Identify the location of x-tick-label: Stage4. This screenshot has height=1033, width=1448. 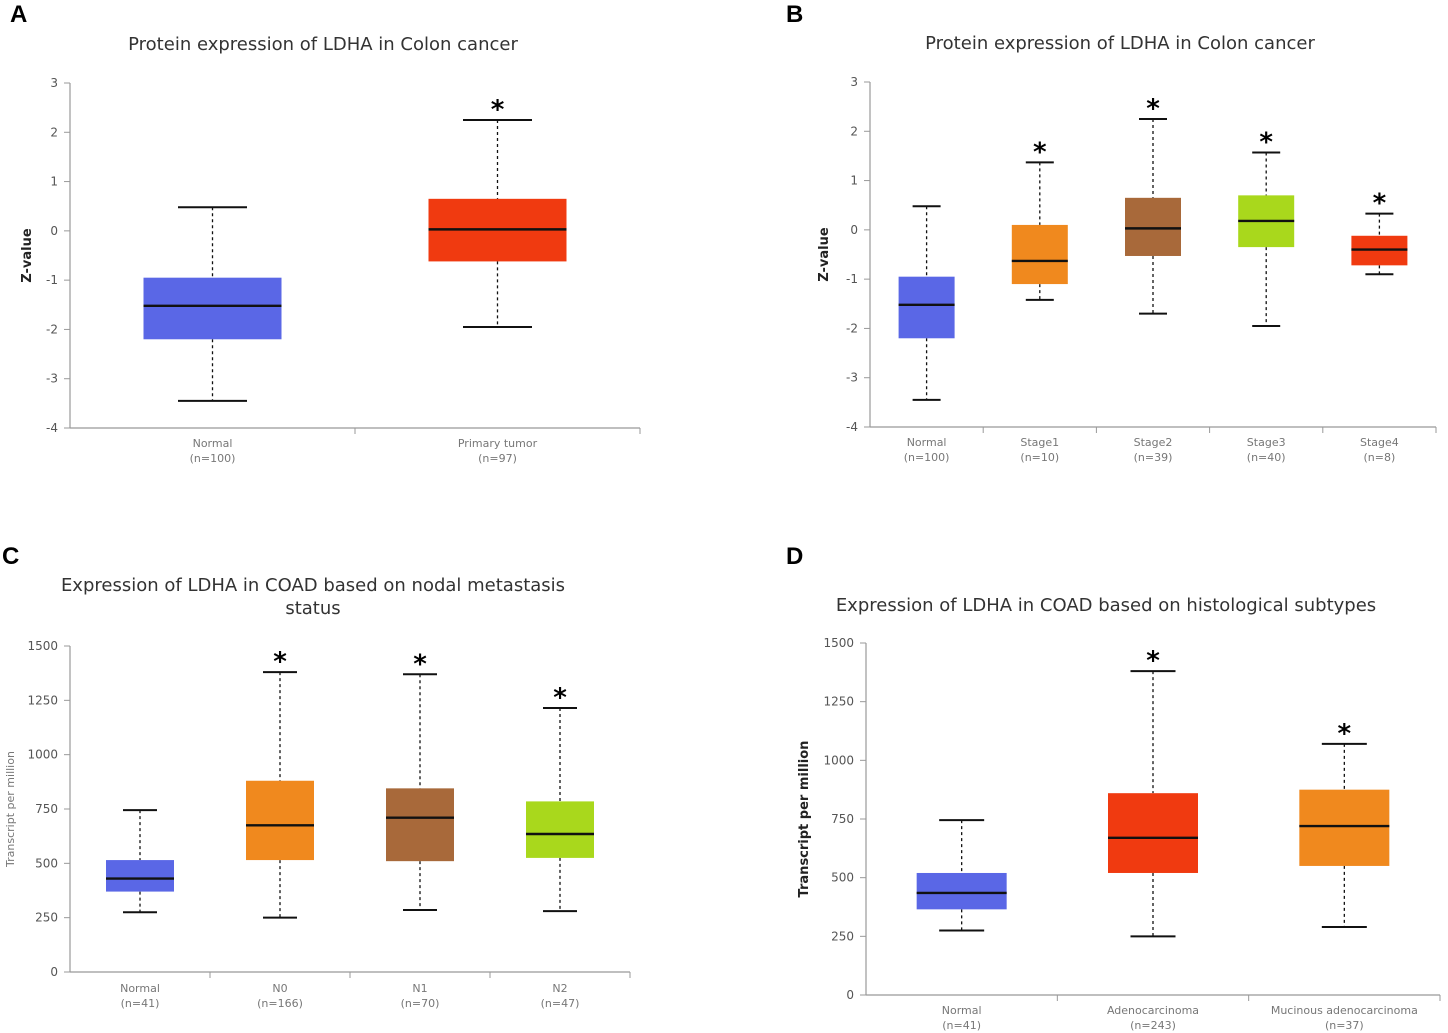
(1379, 442).